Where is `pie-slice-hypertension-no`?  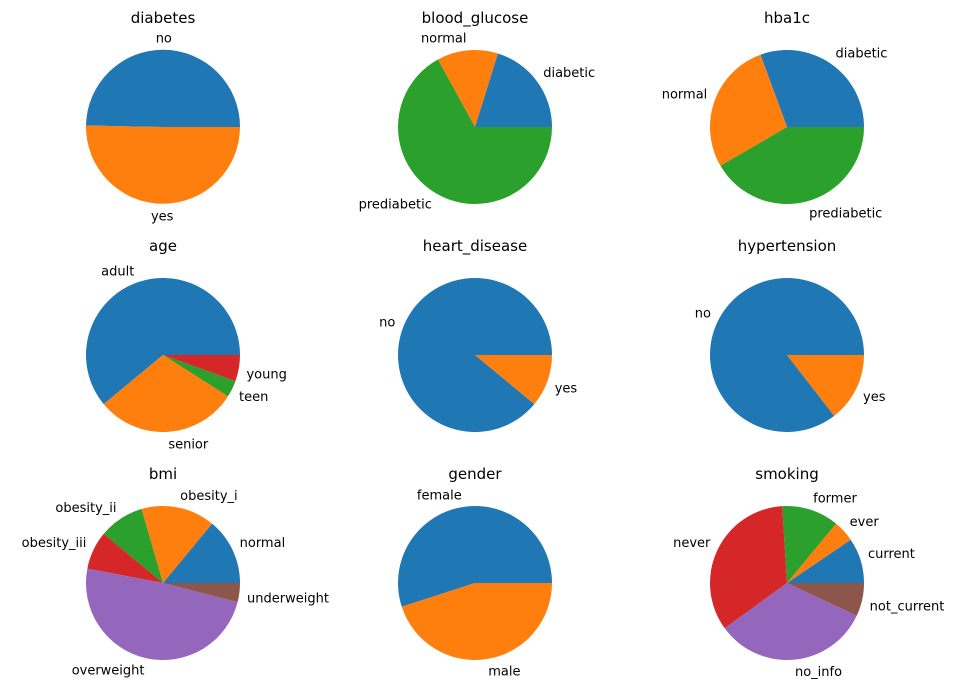 pie-slice-hypertension-no is located at coordinates (787, 354).